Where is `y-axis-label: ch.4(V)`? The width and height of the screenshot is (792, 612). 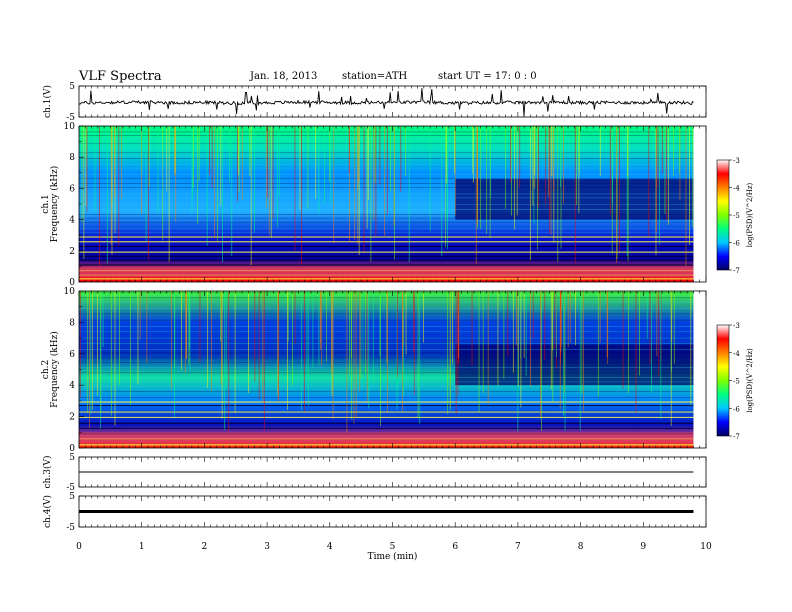 y-axis-label: ch.4(V) is located at coordinates (47, 511).